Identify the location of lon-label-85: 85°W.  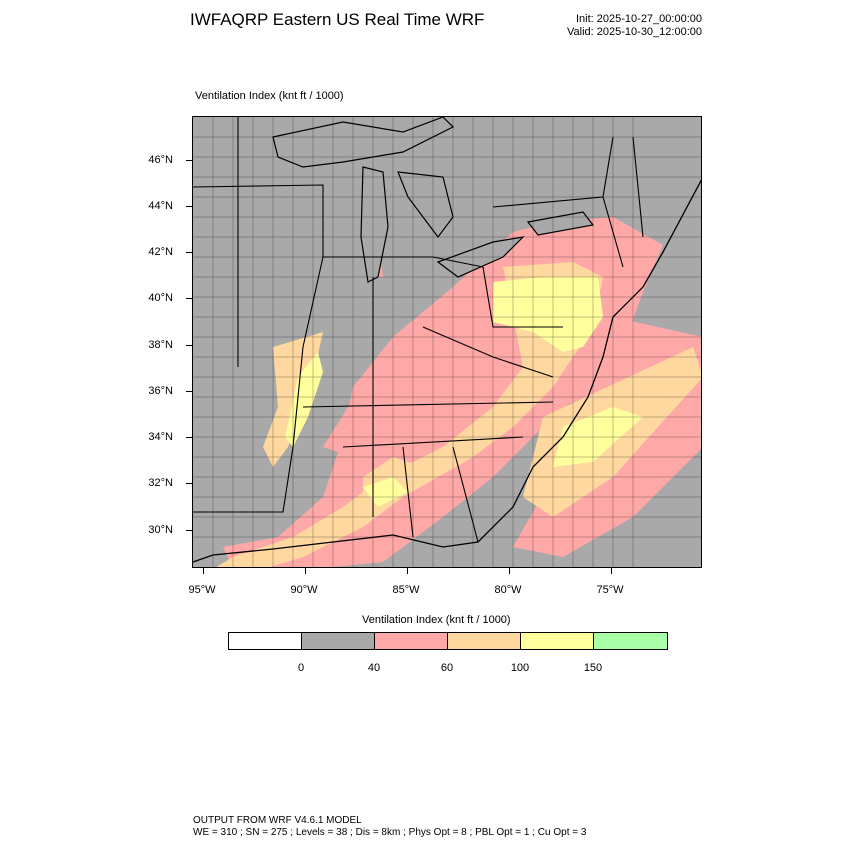
(406, 590).